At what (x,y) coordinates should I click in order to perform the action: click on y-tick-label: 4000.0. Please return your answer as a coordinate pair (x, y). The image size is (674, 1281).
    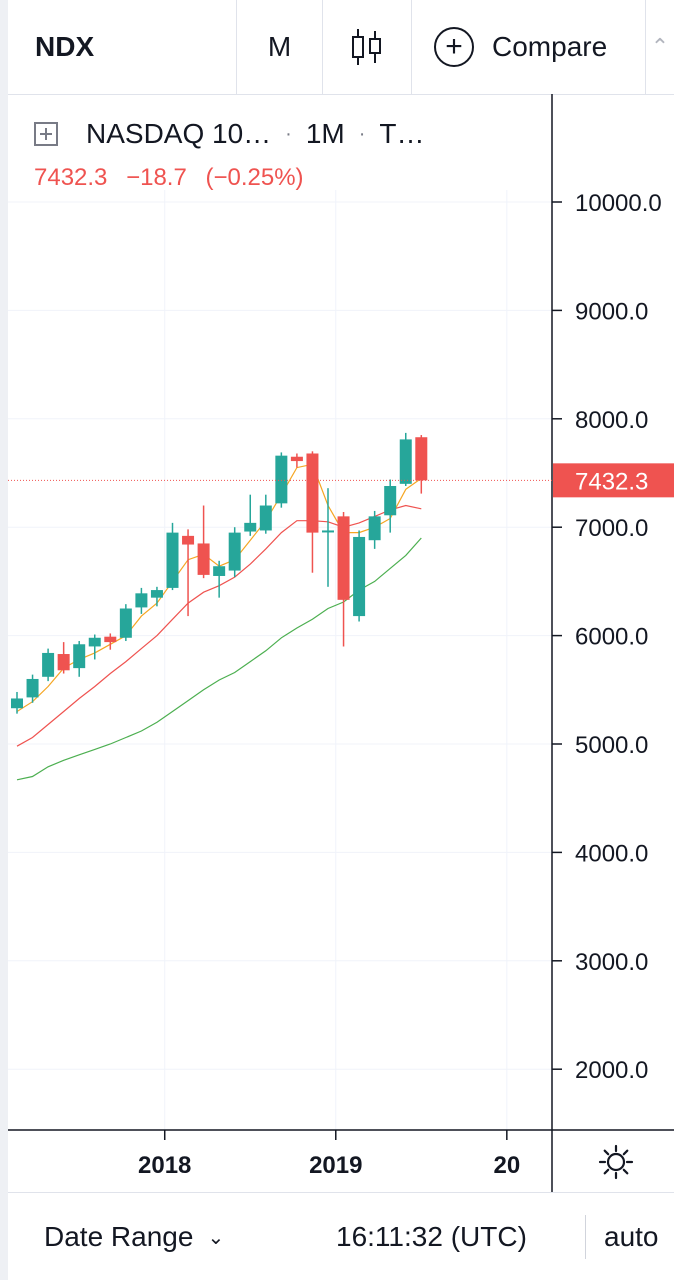
    Looking at the image, I should click on (611, 853).